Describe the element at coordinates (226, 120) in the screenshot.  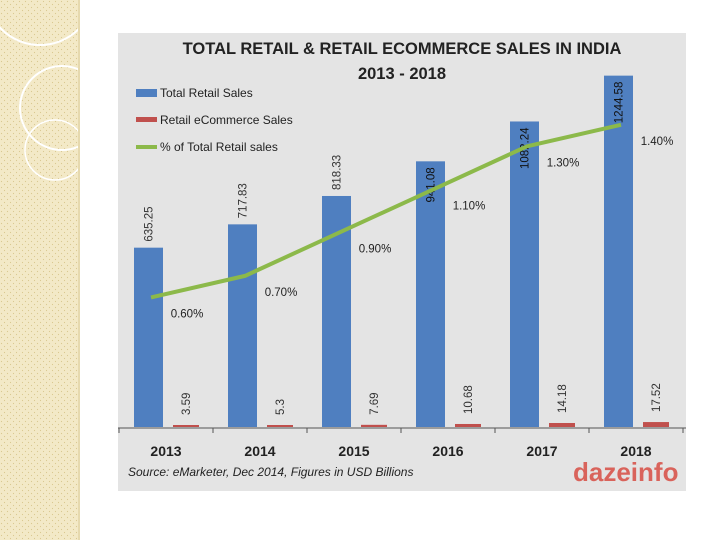
I see `legend-label-ecommerce: Retail eCommerce Sales` at that location.